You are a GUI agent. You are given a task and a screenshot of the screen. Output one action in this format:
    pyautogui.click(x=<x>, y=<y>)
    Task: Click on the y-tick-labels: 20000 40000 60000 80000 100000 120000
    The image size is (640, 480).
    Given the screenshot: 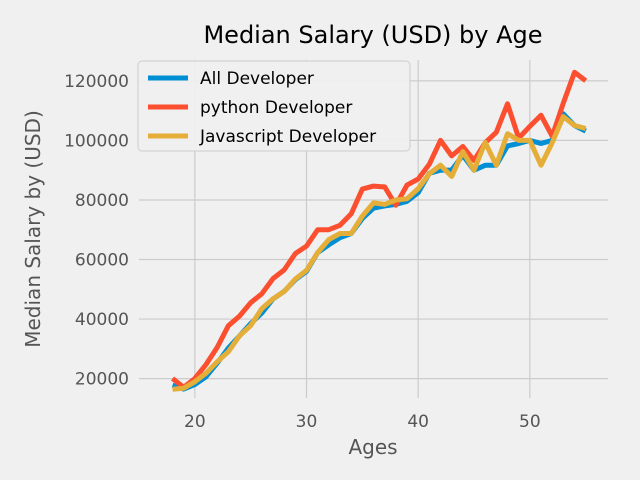 What is the action you would take?
    pyautogui.click(x=96, y=231)
    